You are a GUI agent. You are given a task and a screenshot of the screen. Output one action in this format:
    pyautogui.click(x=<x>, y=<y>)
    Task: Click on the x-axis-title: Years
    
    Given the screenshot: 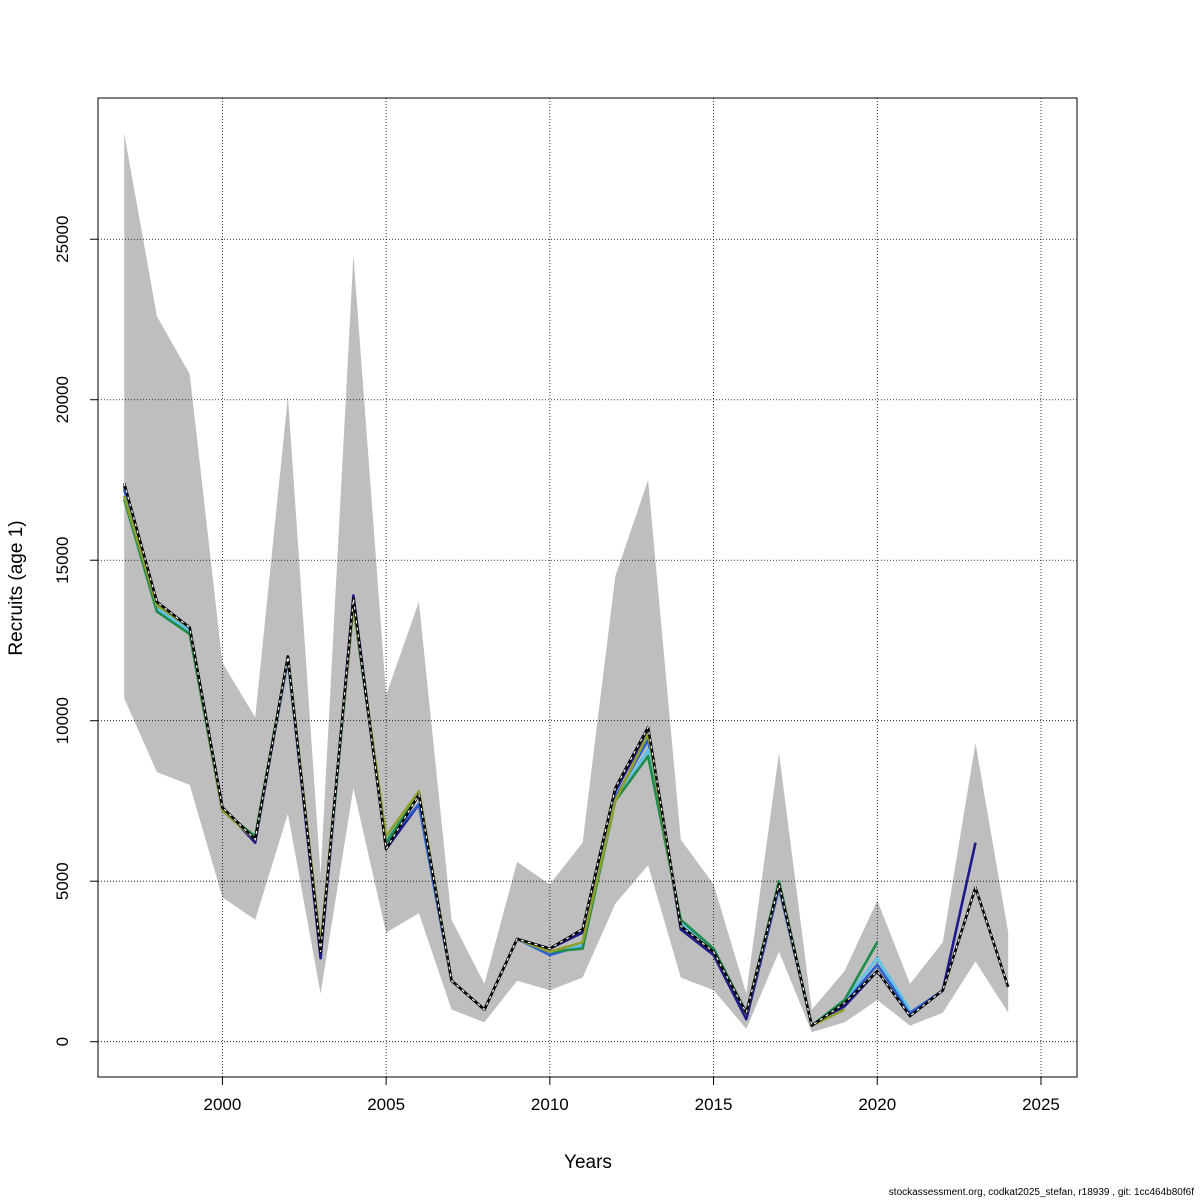 What is the action you would take?
    pyautogui.click(x=588, y=1162)
    